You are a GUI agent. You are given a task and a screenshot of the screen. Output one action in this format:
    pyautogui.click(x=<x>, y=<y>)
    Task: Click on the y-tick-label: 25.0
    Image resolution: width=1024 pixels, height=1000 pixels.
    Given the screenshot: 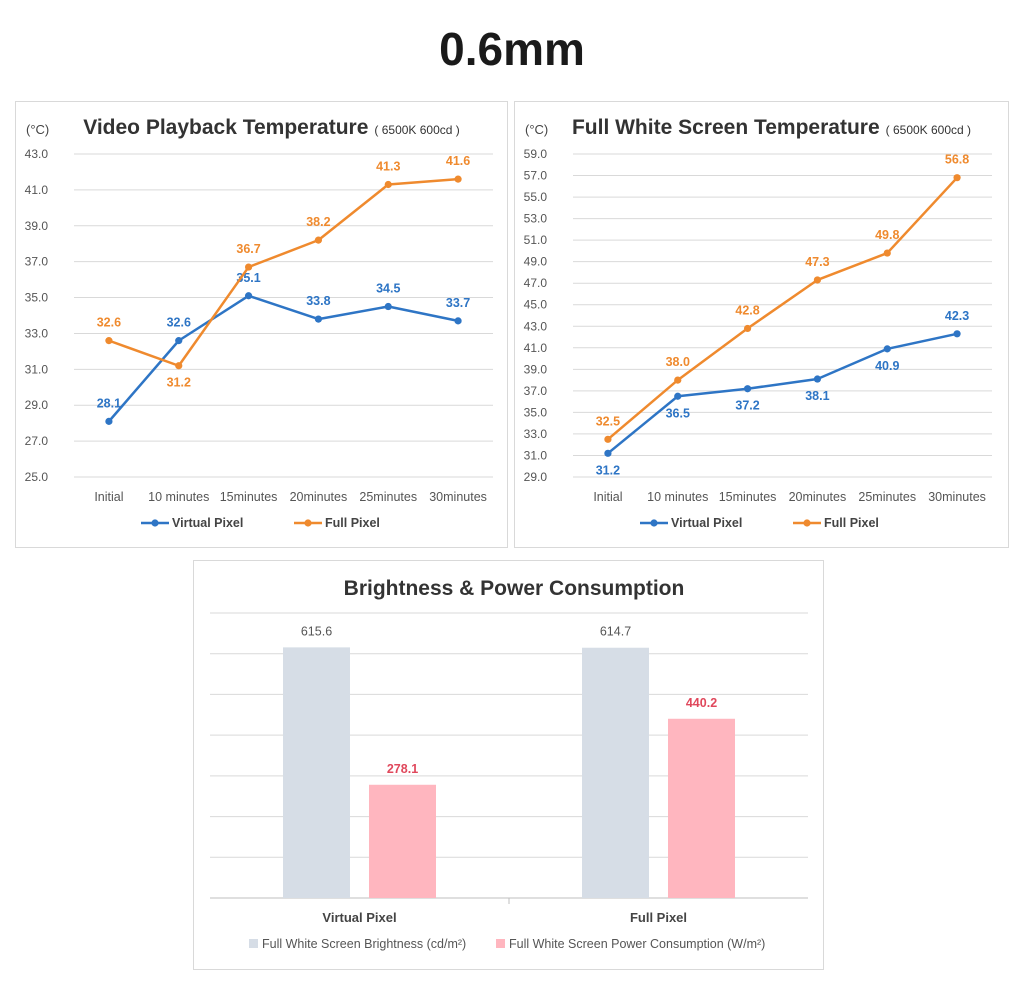 What is the action you would take?
    pyautogui.click(x=37, y=477)
    